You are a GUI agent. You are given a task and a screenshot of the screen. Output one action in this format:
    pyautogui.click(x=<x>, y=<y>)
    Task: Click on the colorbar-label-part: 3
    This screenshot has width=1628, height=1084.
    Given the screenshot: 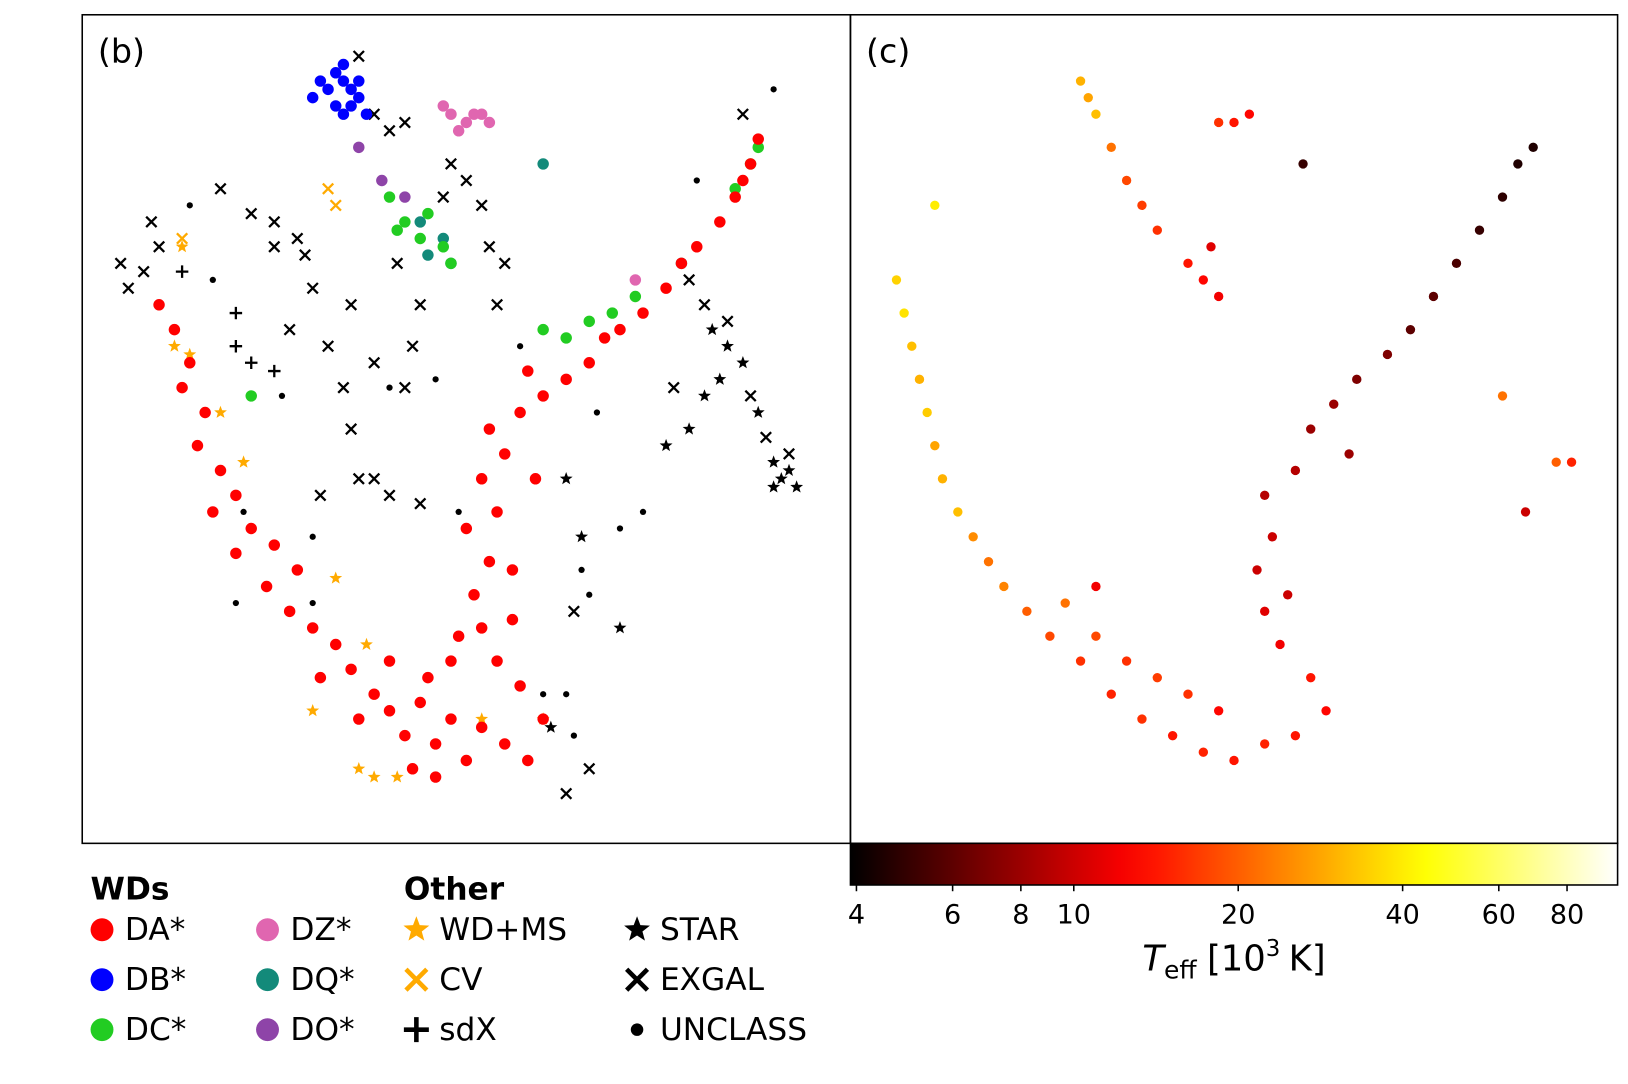 What is the action you would take?
    pyautogui.click(x=1273, y=949)
    